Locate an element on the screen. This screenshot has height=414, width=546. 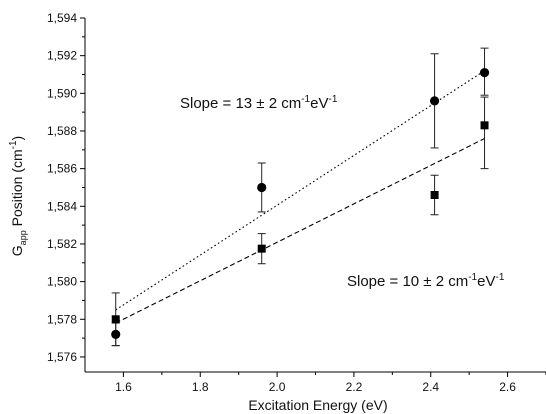
y-tick-label: 1,594 is located at coordinates (62, 18).